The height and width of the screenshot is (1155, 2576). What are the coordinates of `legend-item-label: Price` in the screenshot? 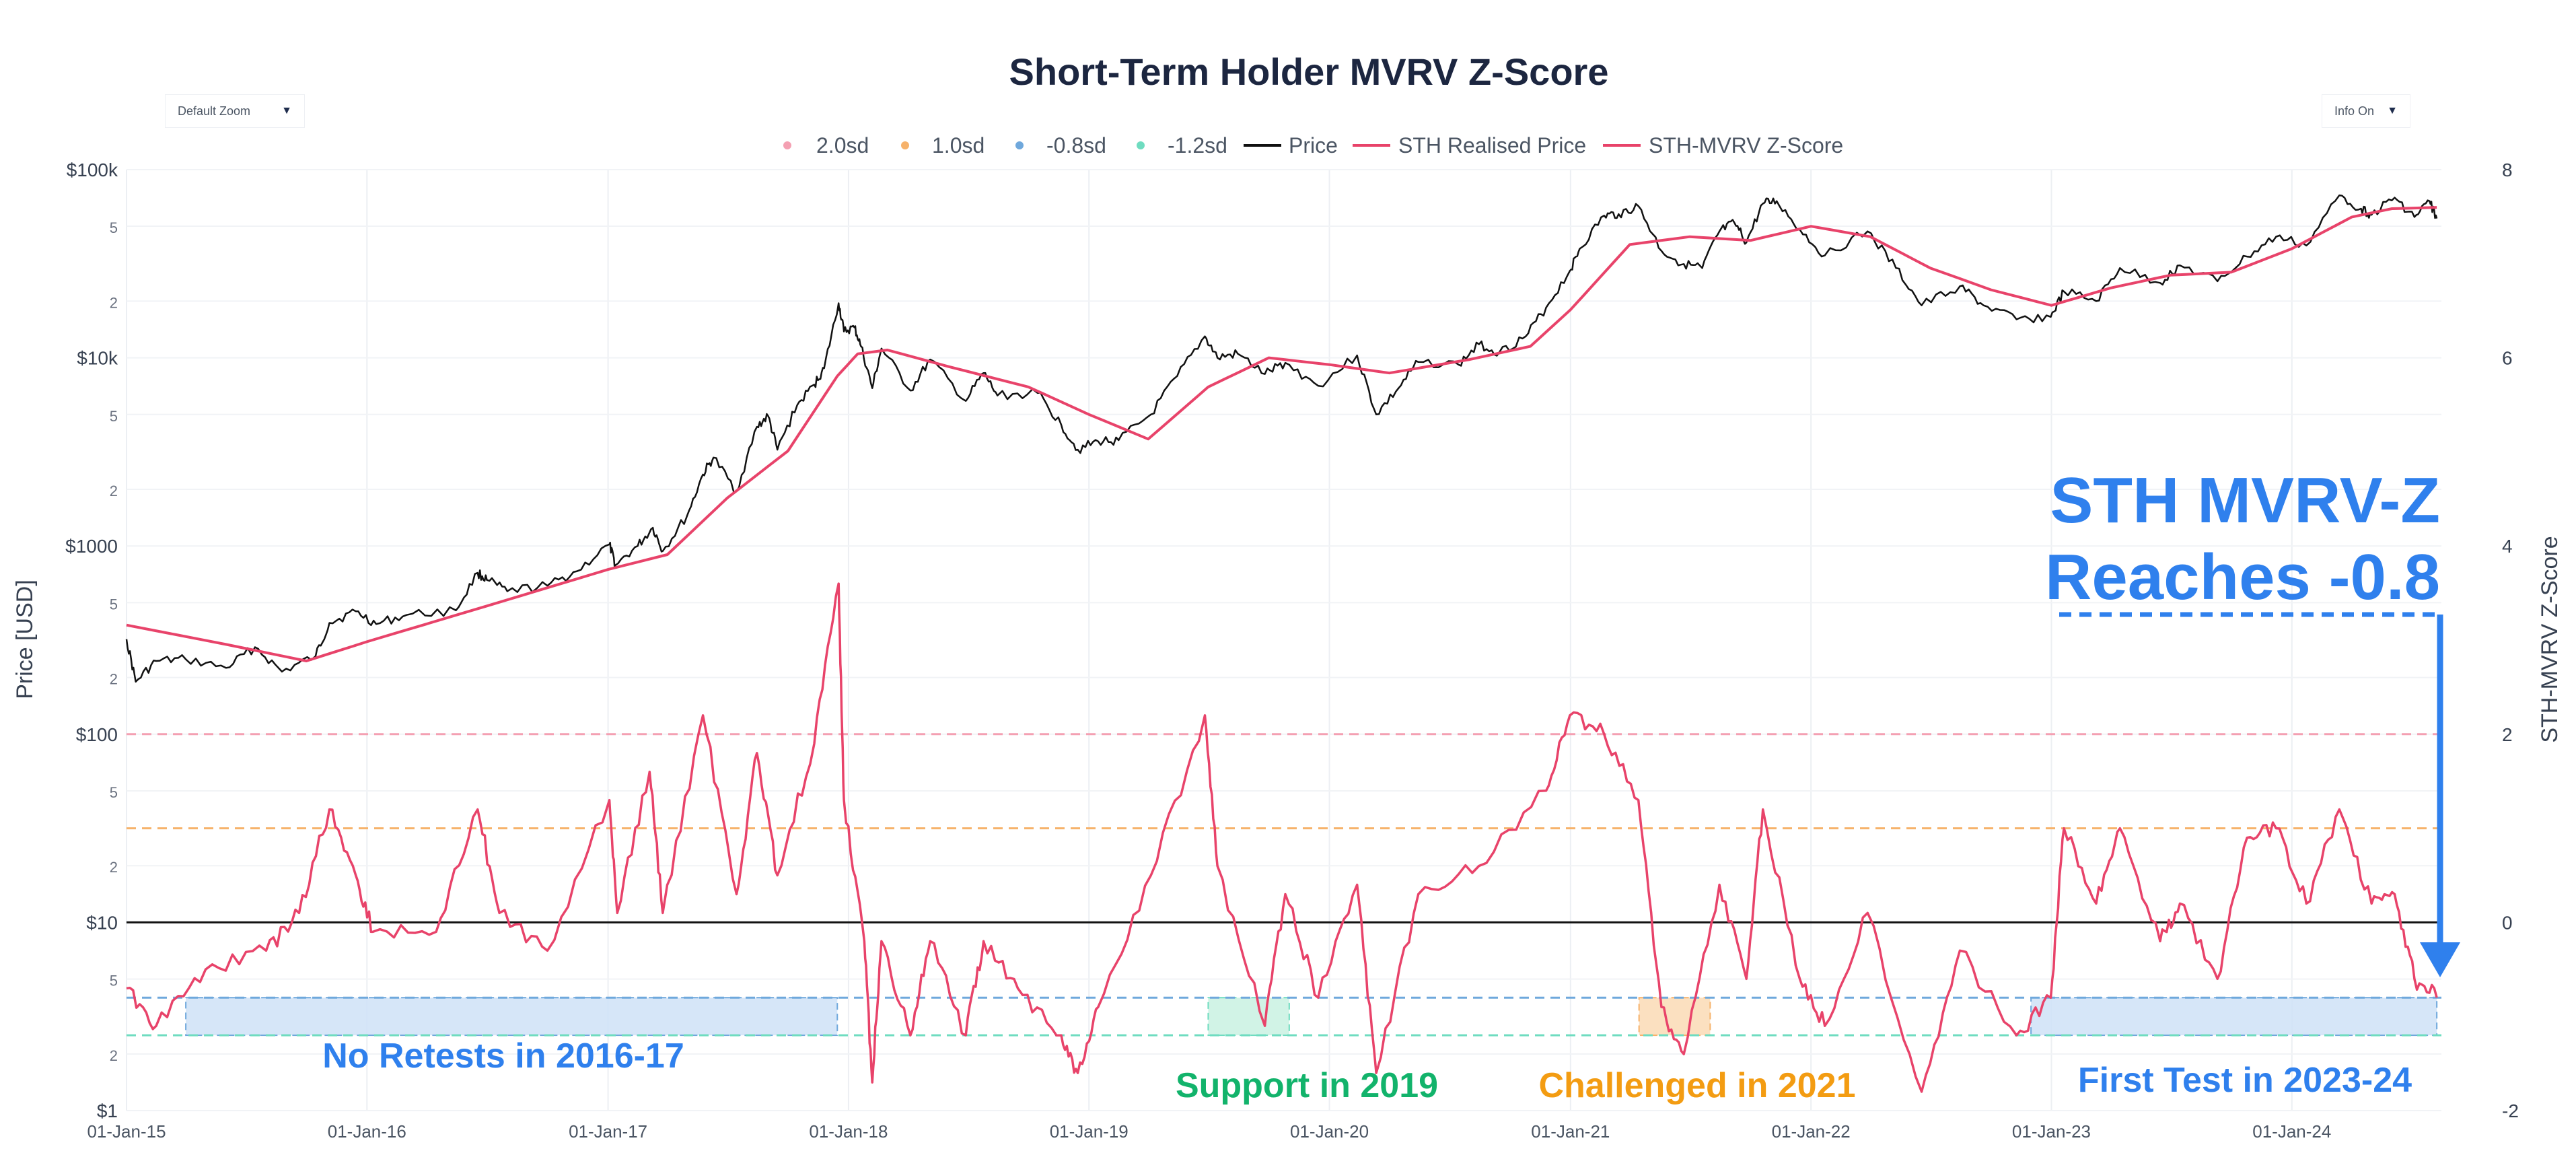 It's located at (1313, 146).